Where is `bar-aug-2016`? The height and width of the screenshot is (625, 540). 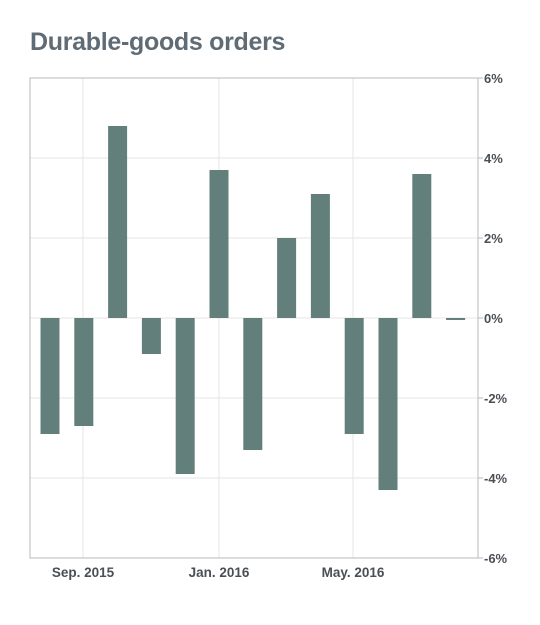 bar-aug-2016 is located at coordinates (456, 319).